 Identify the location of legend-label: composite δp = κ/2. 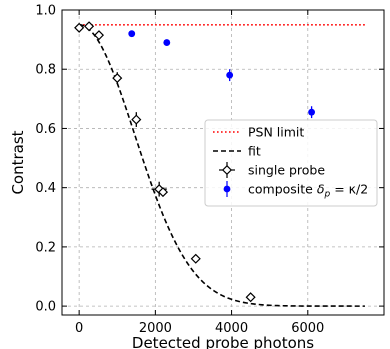
(308, 191).